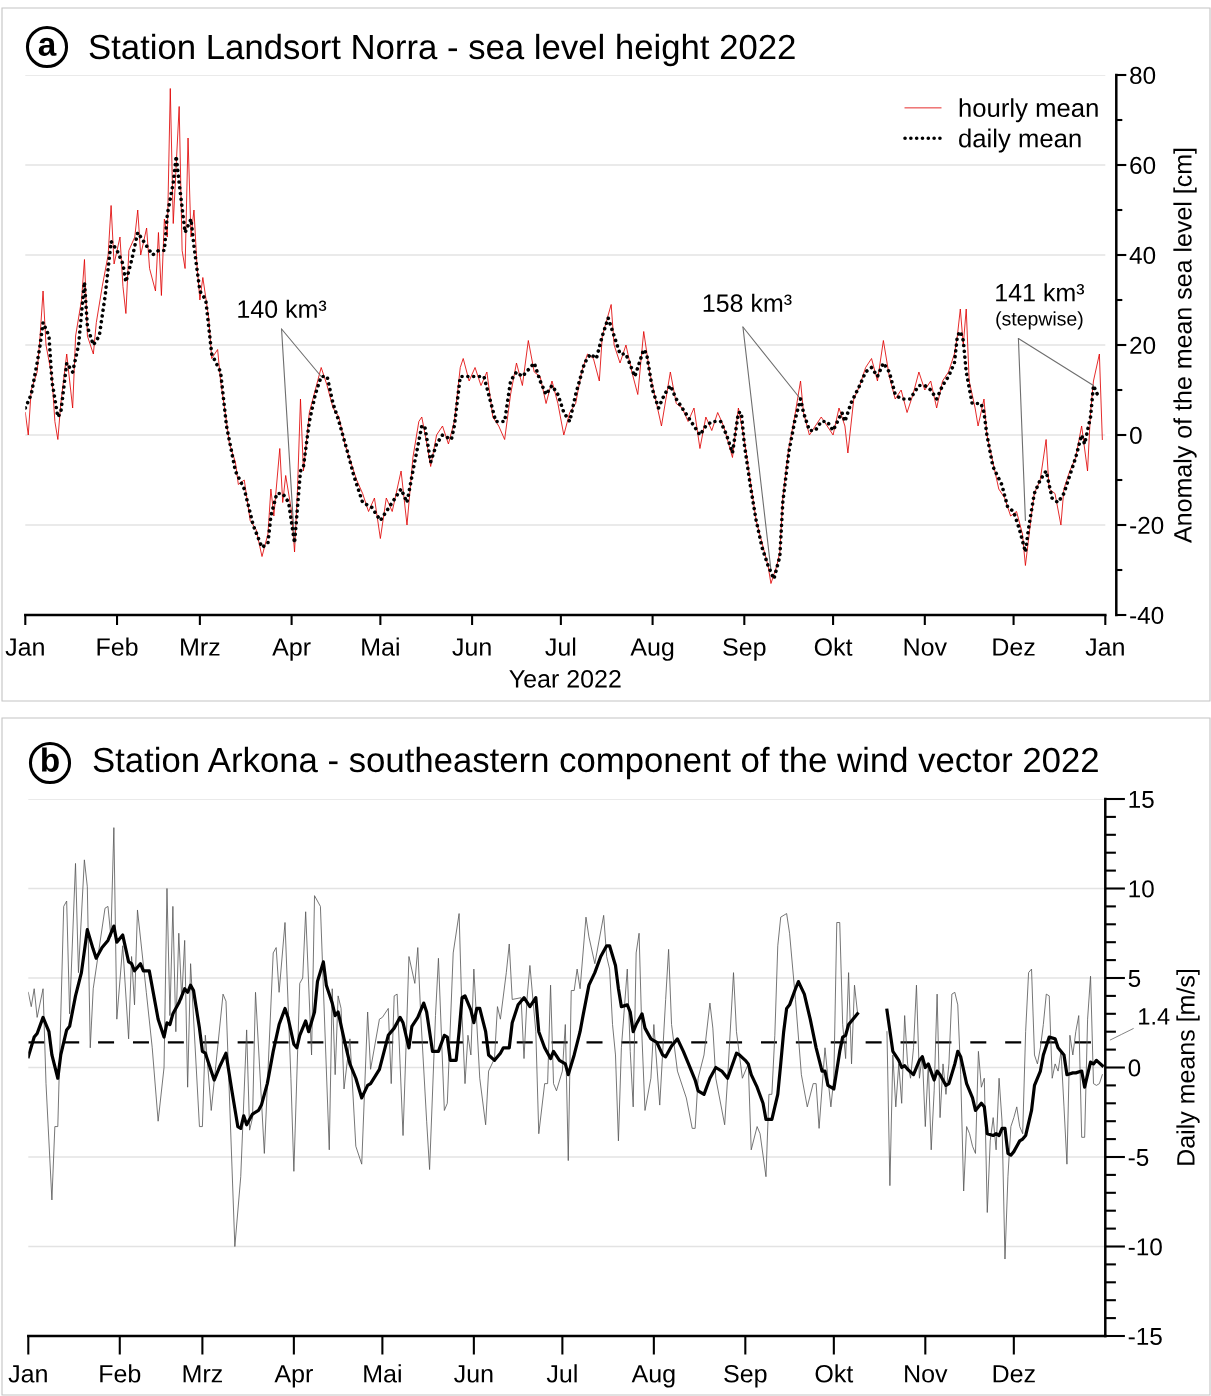 This screenshot has height=1396, width=1211. What do you see at coordinates (1141, 889) in the screenshot?
I see `y-tick-label: 10` at bounding box center [1141, 889].